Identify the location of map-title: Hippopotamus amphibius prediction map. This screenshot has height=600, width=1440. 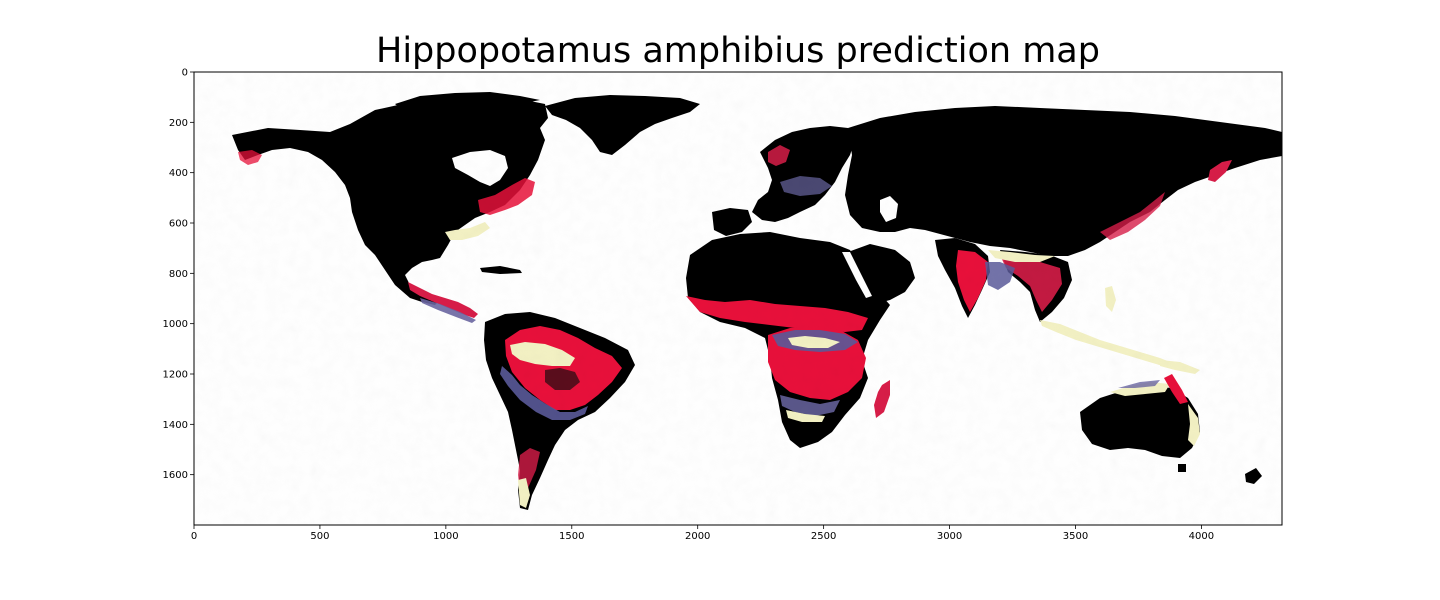
(738, 51).